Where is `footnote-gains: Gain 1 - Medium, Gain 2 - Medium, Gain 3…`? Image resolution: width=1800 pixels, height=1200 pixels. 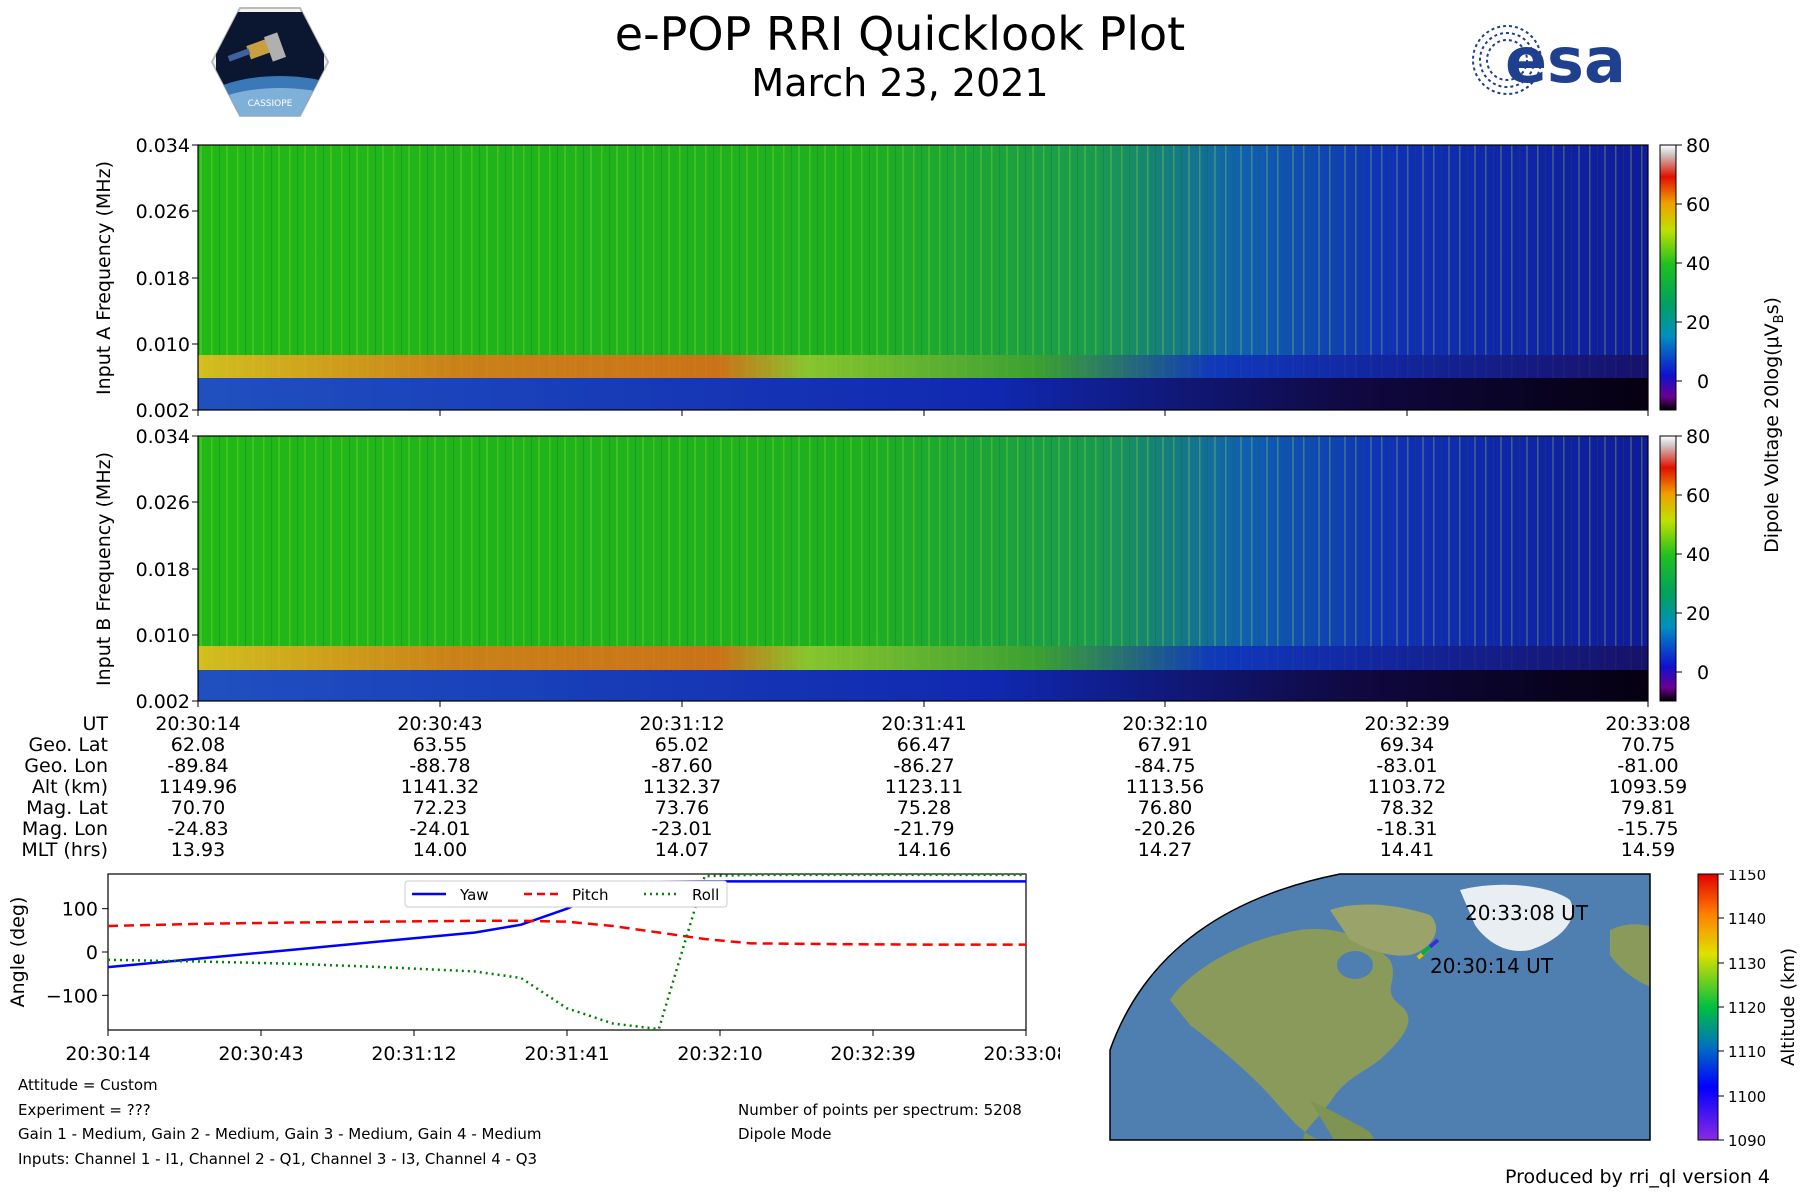
footnote-gains: Gain 1 - Medium, Gain 2 - Medium, Gain 3… is located at coordinates (280, 1134).